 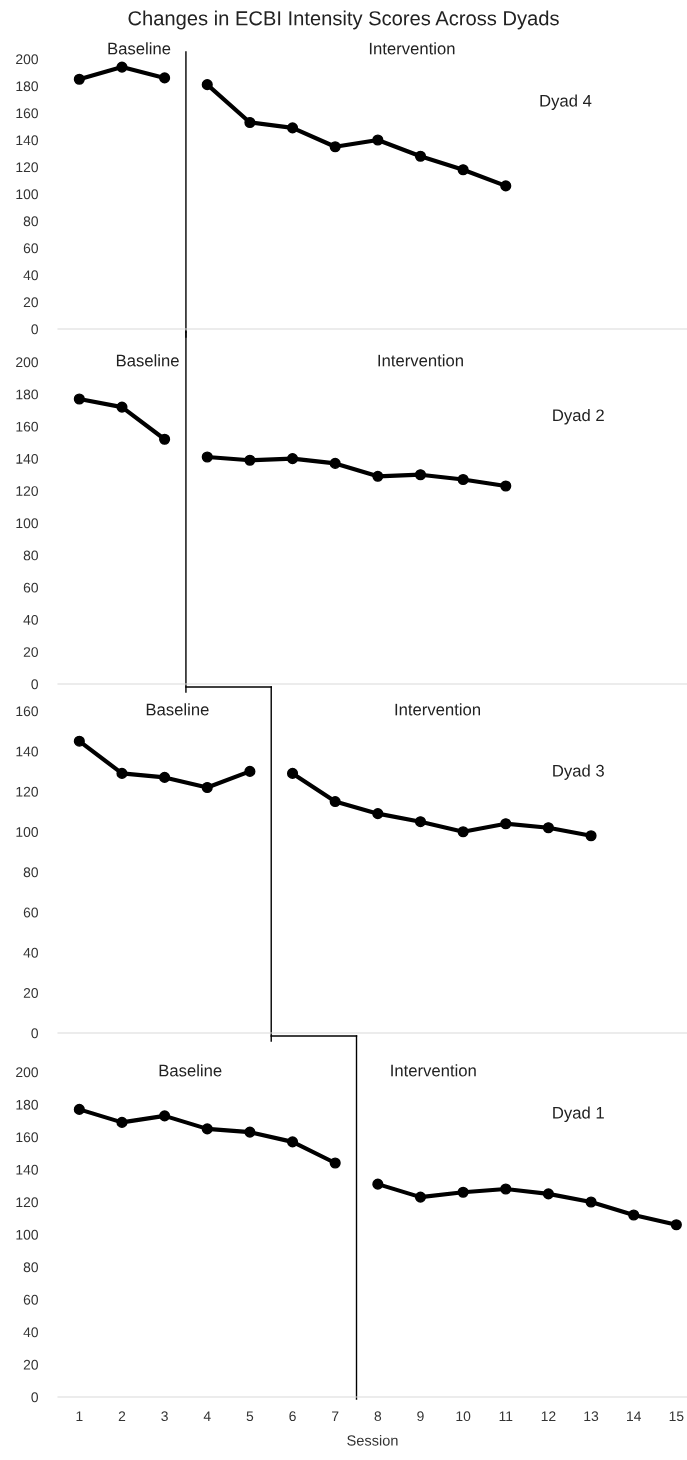 I want to click on text: Intervention, so click(x=412, y=48).